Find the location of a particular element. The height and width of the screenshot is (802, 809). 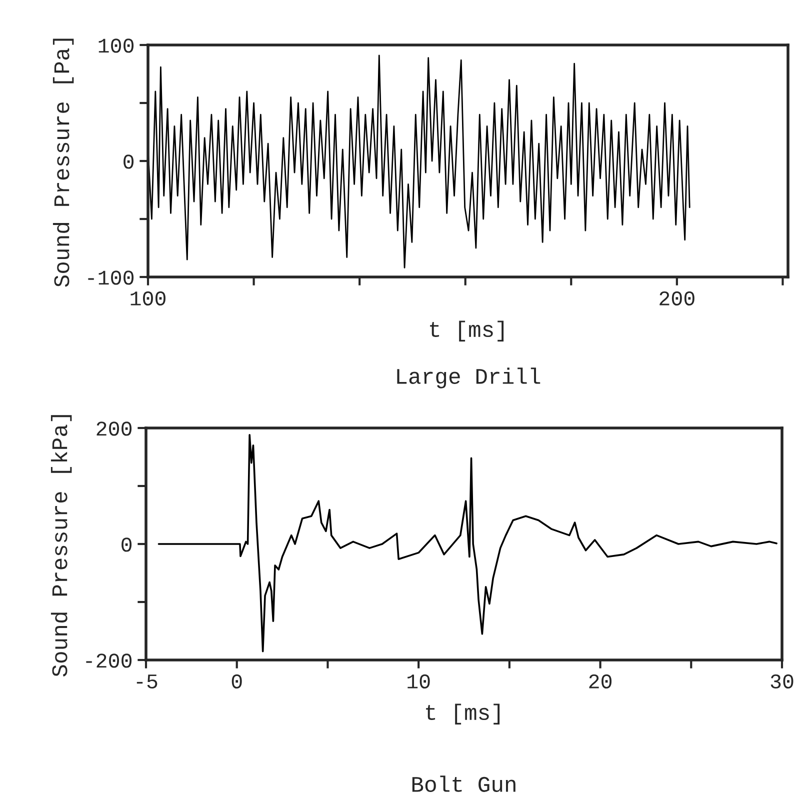

y-tick-label: -100 is located at coordinates (111, 277).